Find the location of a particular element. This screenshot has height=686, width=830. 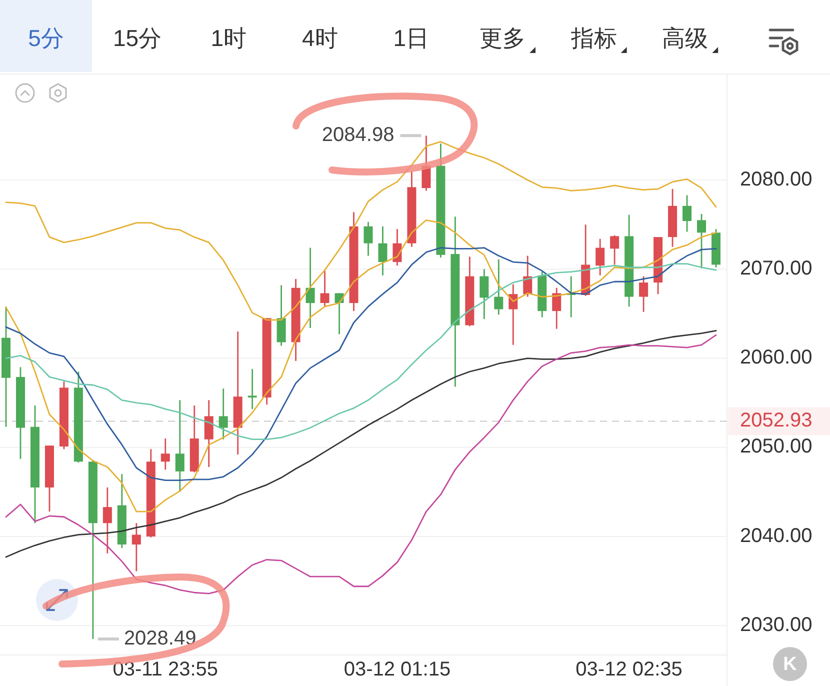

y-tick-label: 2070.00 is located at coordinates (776, 268).